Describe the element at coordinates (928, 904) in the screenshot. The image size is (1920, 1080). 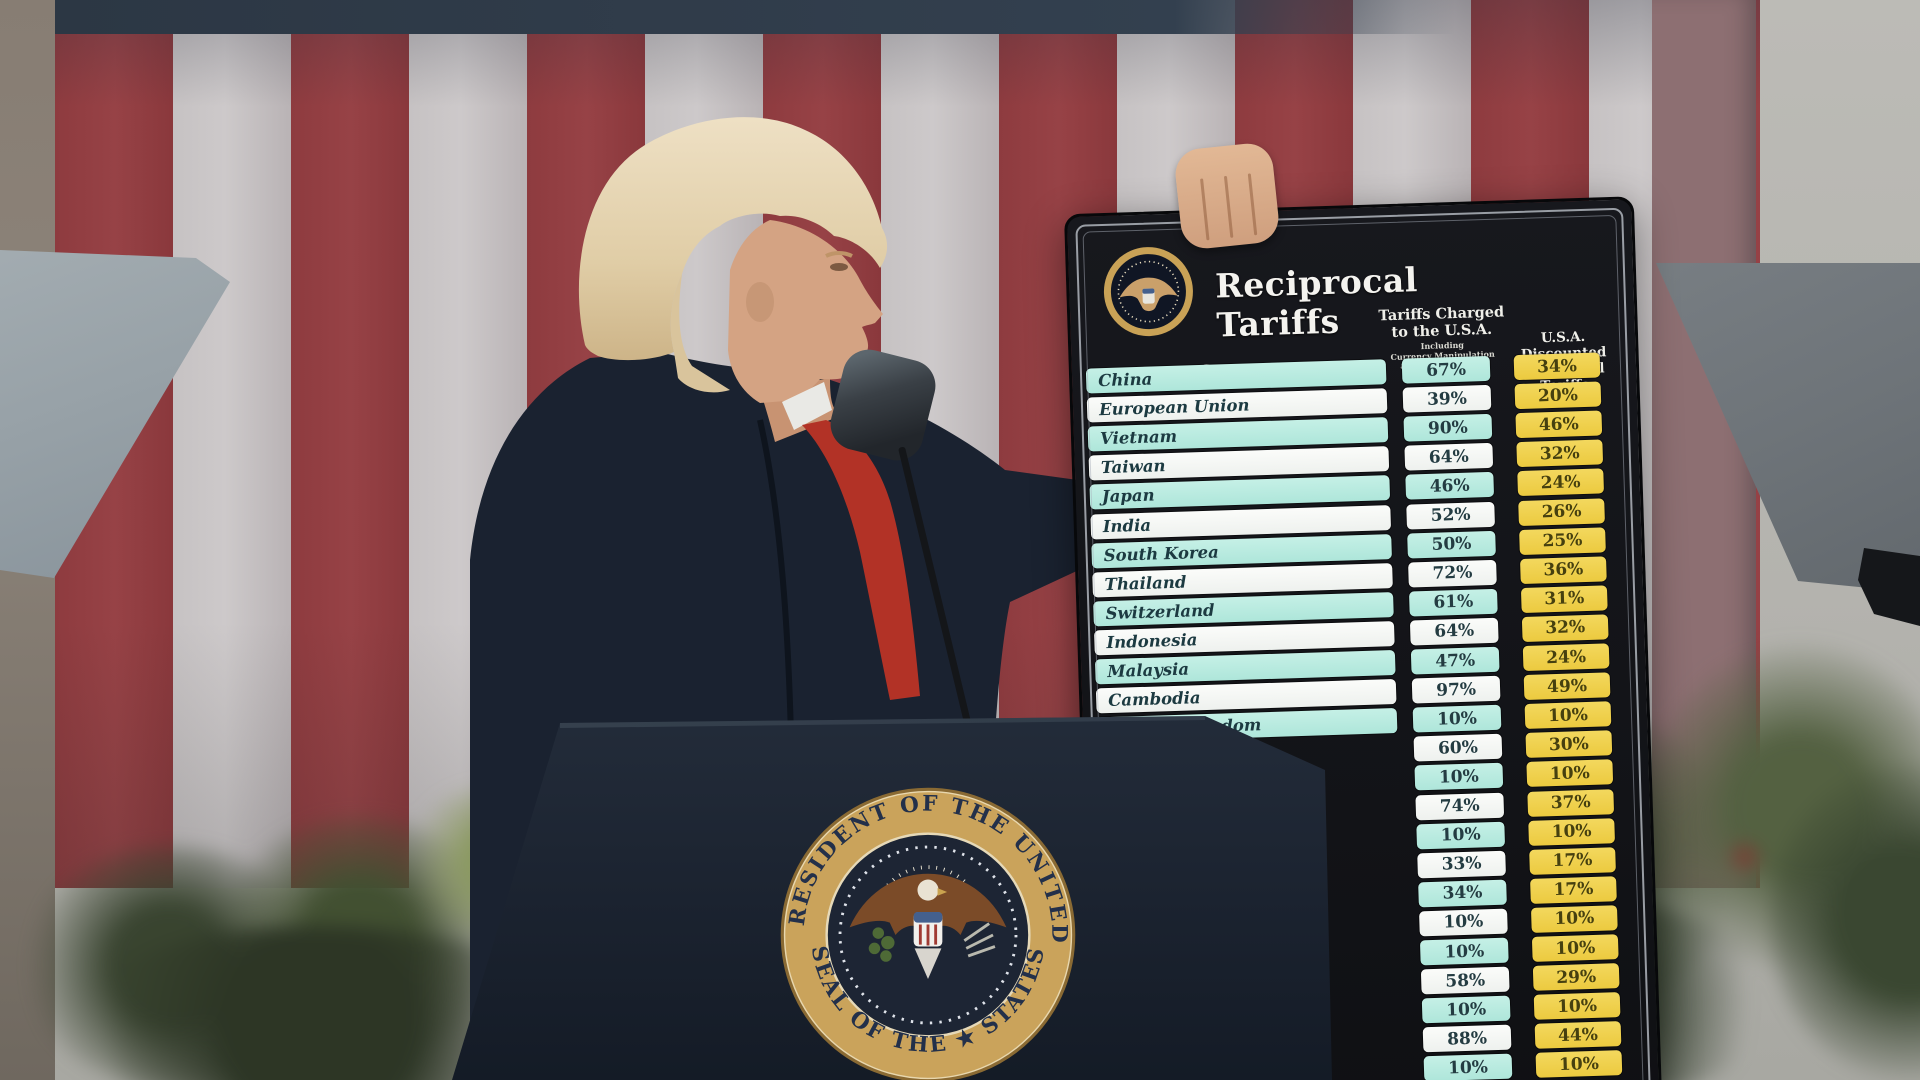
I see `eagle-wings` at that location.